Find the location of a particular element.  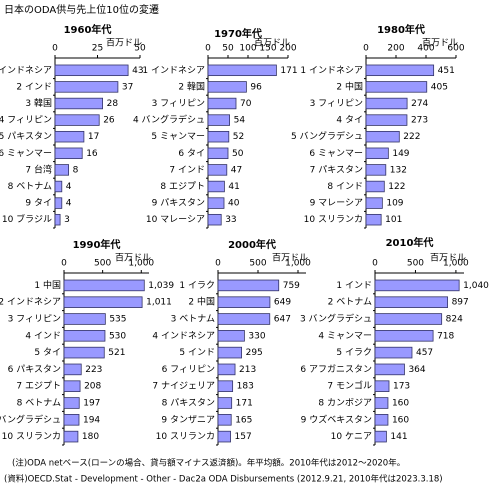

value-label: 47 is located at coordinates (236, 170).